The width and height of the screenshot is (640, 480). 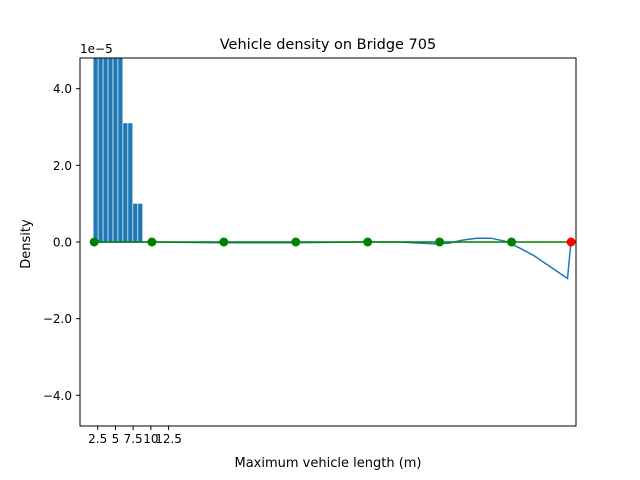 What do you see at coordinates (62, 89) in the screenshot?
I see `y-tick-label: 4.0` at bounding box center [62, 89].